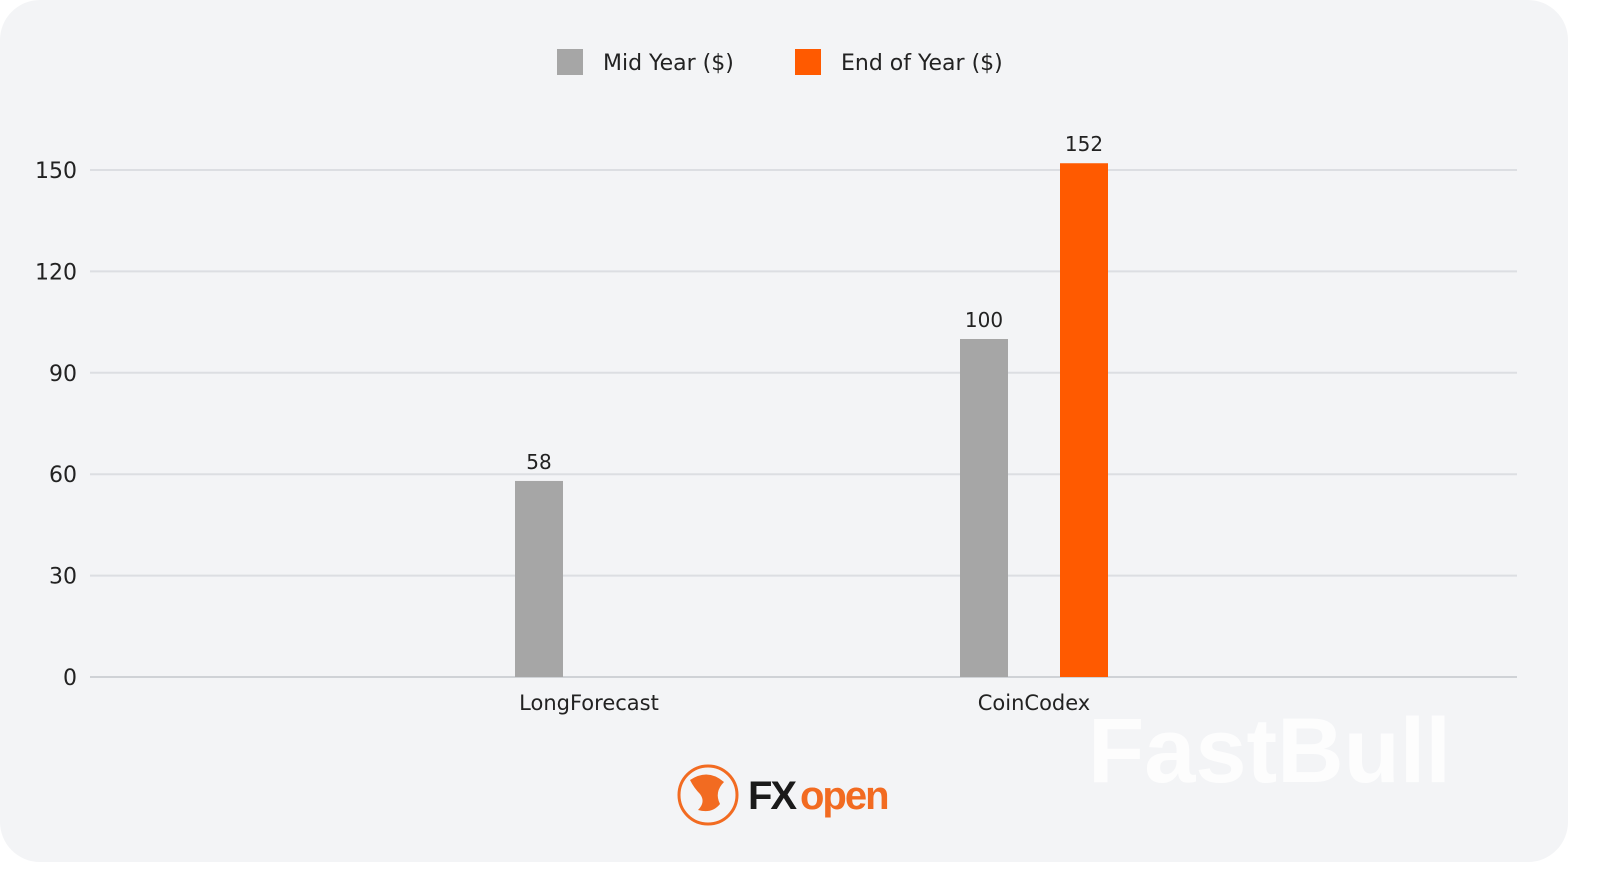 This screenshot has width=1600, height=879. Describe the element at coordinates (56, 171) in the screenshot. I see `y-tick-label: 150` at that location.